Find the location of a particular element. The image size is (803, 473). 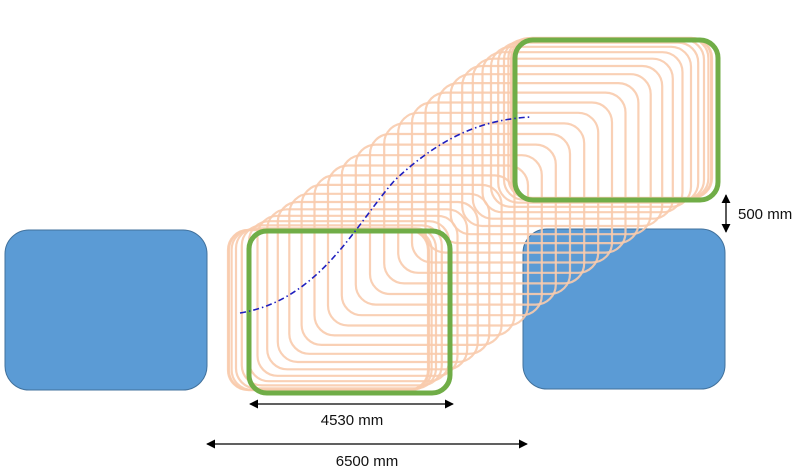

start-width-label: 4530 mm is located at coordinates (352, 420).